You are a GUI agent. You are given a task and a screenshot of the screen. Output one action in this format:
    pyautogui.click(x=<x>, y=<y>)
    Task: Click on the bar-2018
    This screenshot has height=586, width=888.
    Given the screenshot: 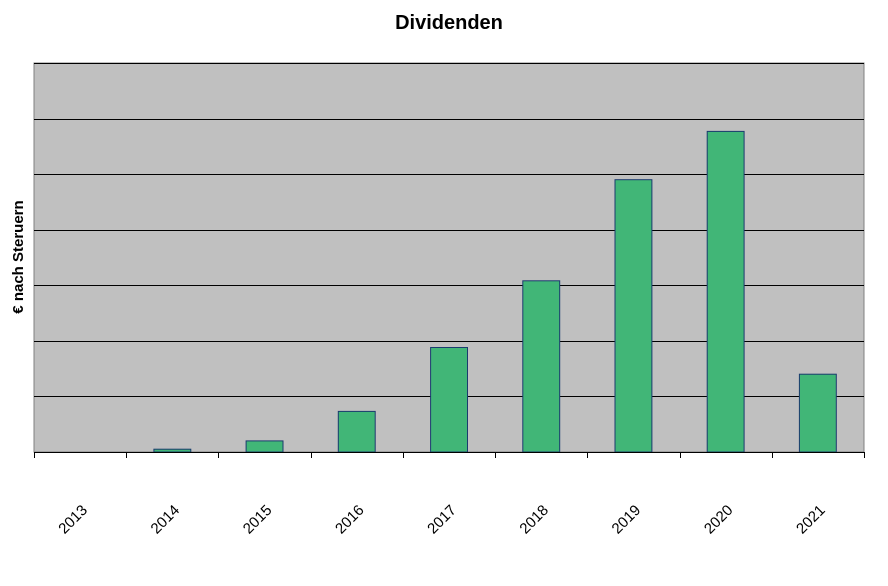 What is the action you would take?
    pyautogui.click(x=541, y=366)
    